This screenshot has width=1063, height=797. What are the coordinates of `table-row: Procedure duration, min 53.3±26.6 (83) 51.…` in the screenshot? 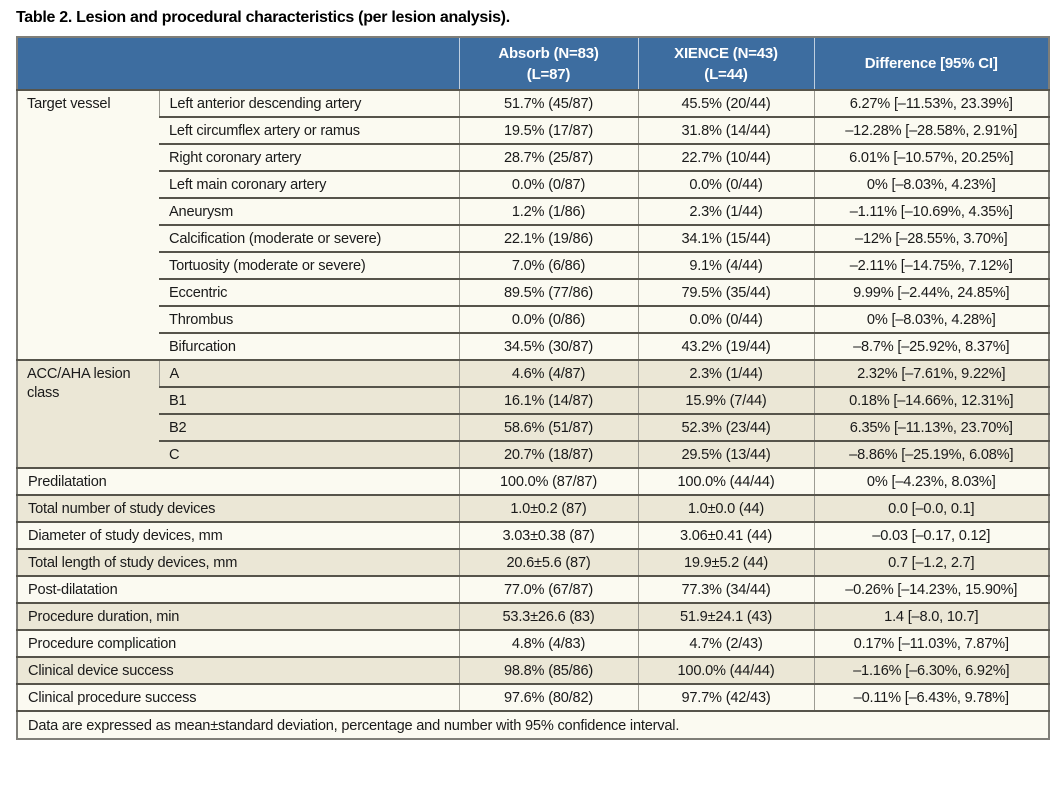 It's located at (533, 616).